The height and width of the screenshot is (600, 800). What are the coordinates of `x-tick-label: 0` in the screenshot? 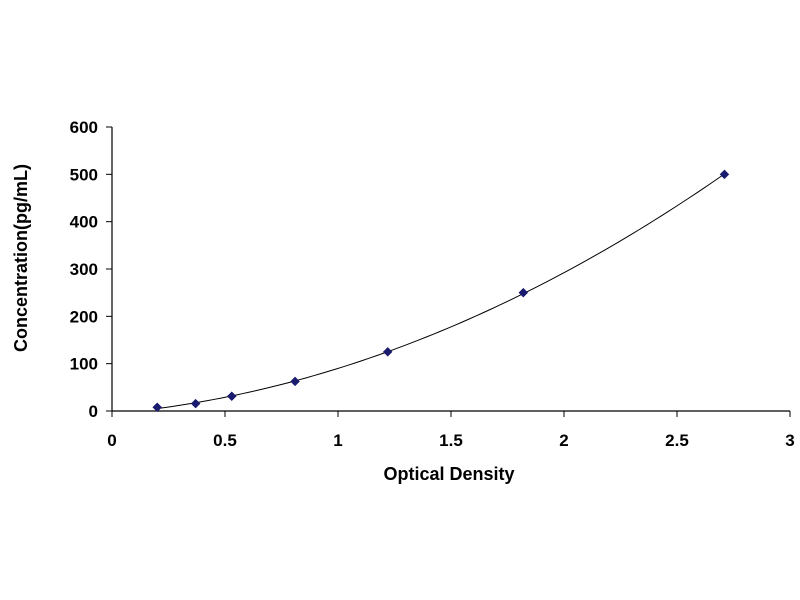 It's located at (111, 440).